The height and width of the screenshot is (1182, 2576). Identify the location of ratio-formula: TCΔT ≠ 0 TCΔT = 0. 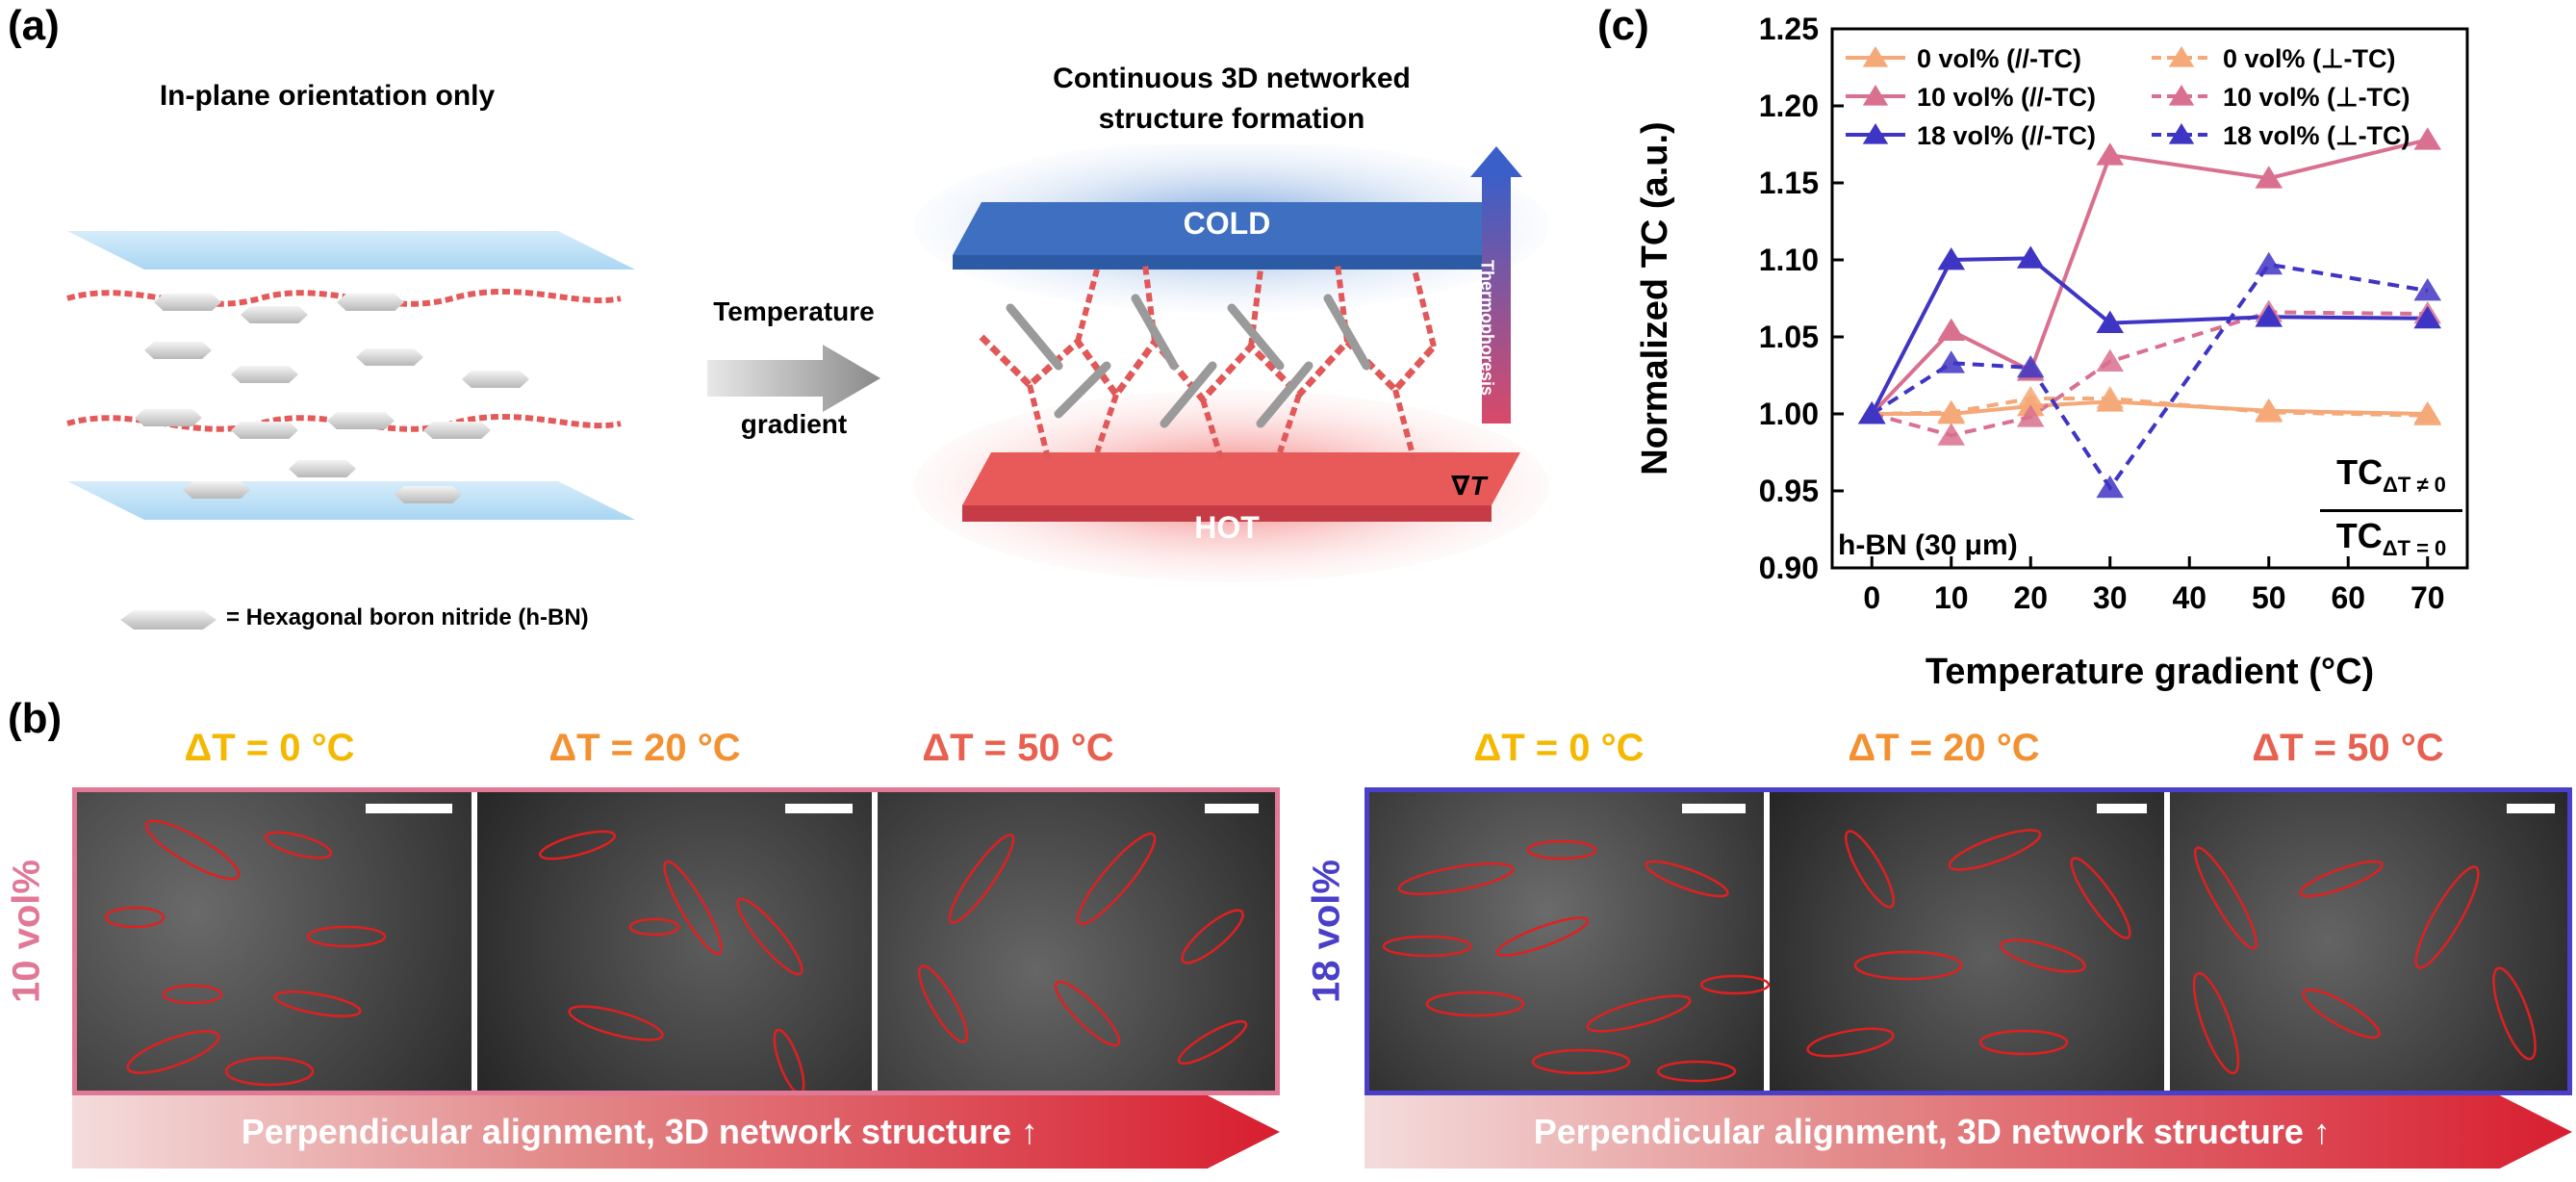
(2391, 510).